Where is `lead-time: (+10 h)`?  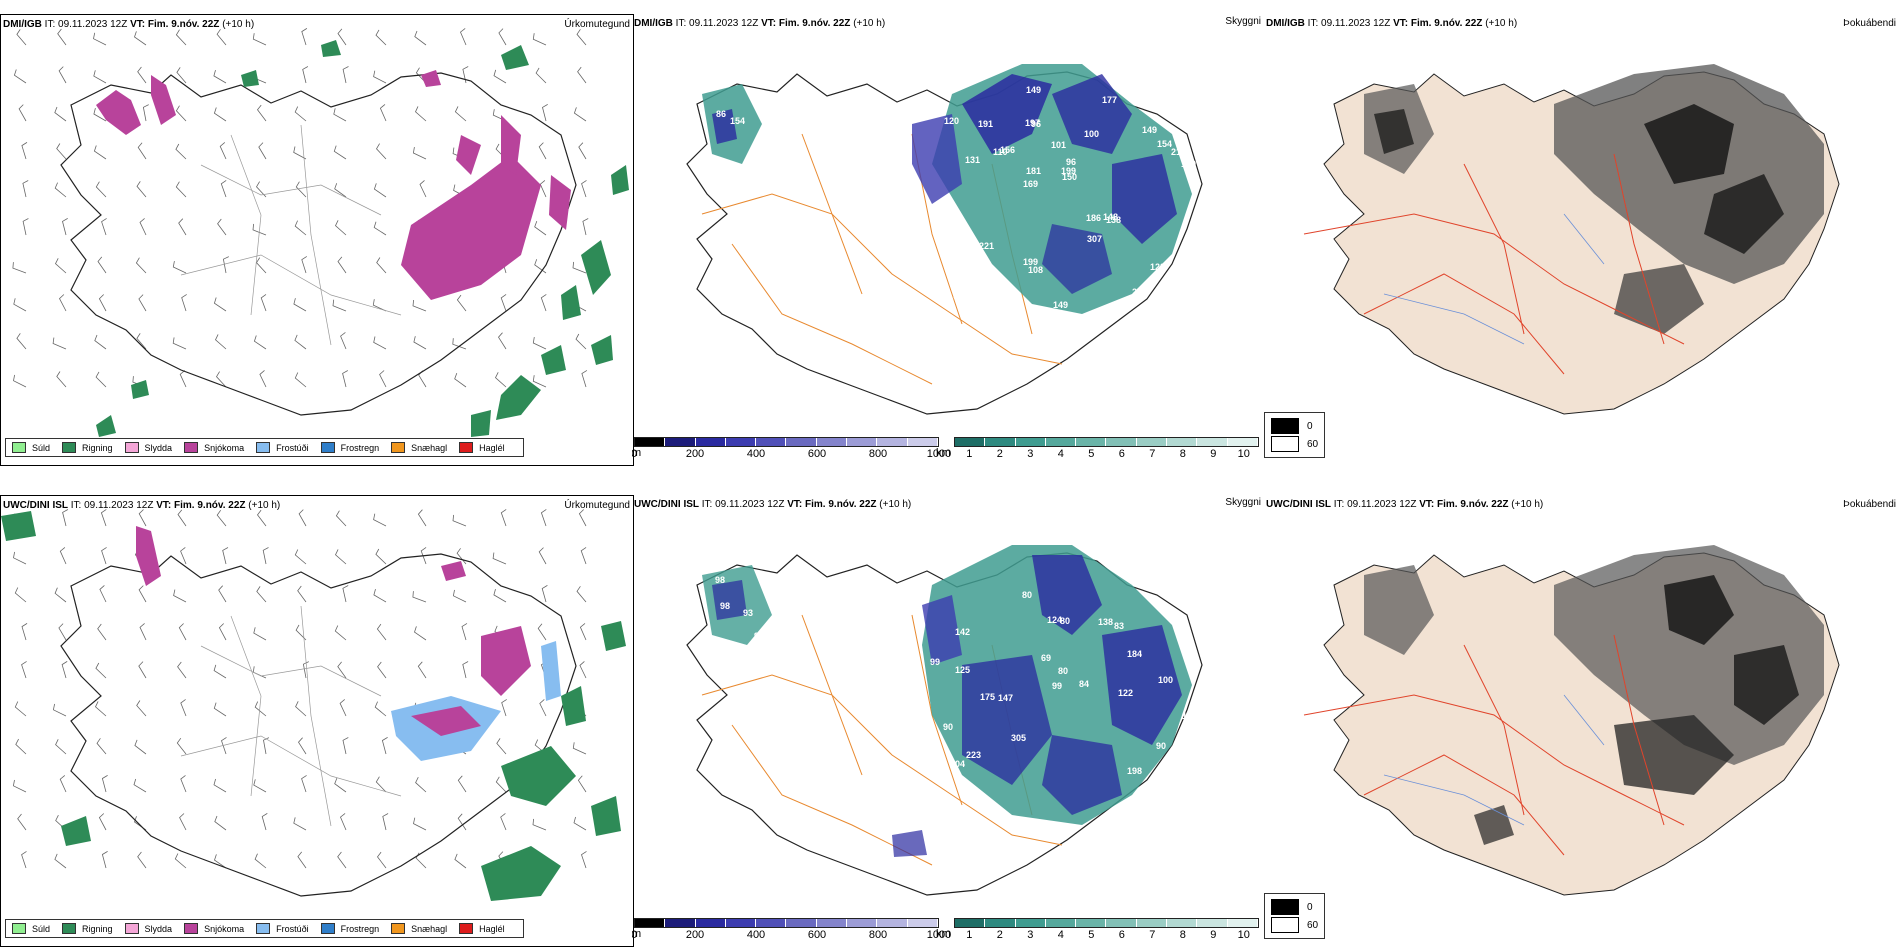
lead-time: (+10 h) is located at coordinates (264, 505).